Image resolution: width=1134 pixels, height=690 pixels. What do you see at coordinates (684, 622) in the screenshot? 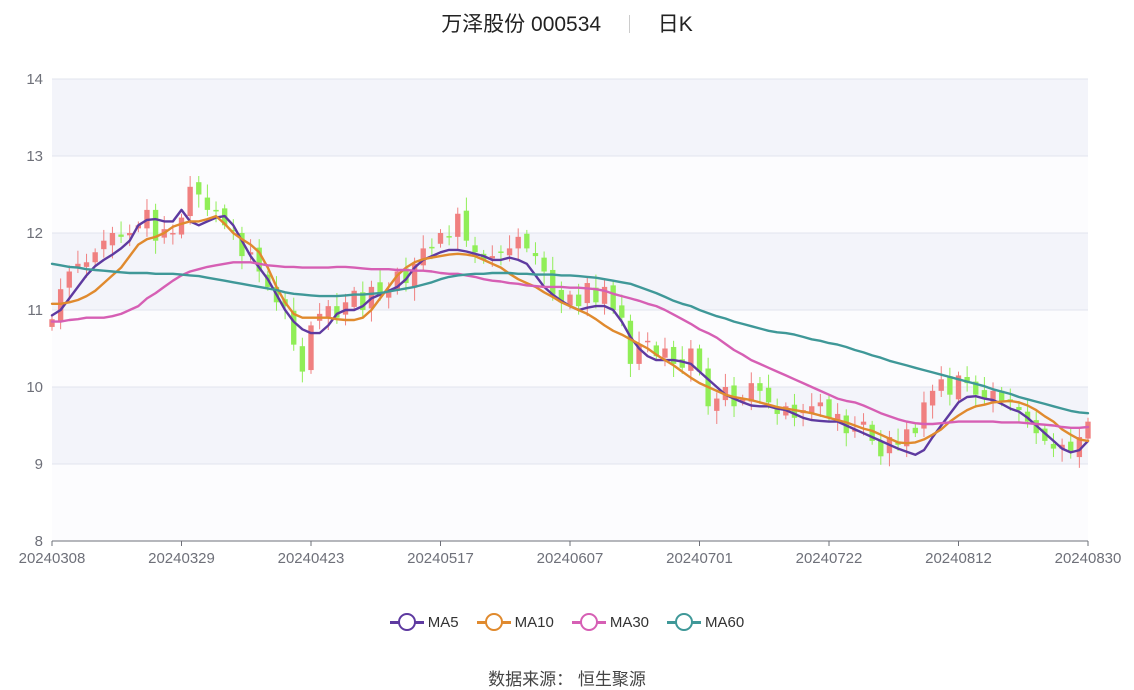
I see `legend-ma60-icon` at bounding box center [684, 622].